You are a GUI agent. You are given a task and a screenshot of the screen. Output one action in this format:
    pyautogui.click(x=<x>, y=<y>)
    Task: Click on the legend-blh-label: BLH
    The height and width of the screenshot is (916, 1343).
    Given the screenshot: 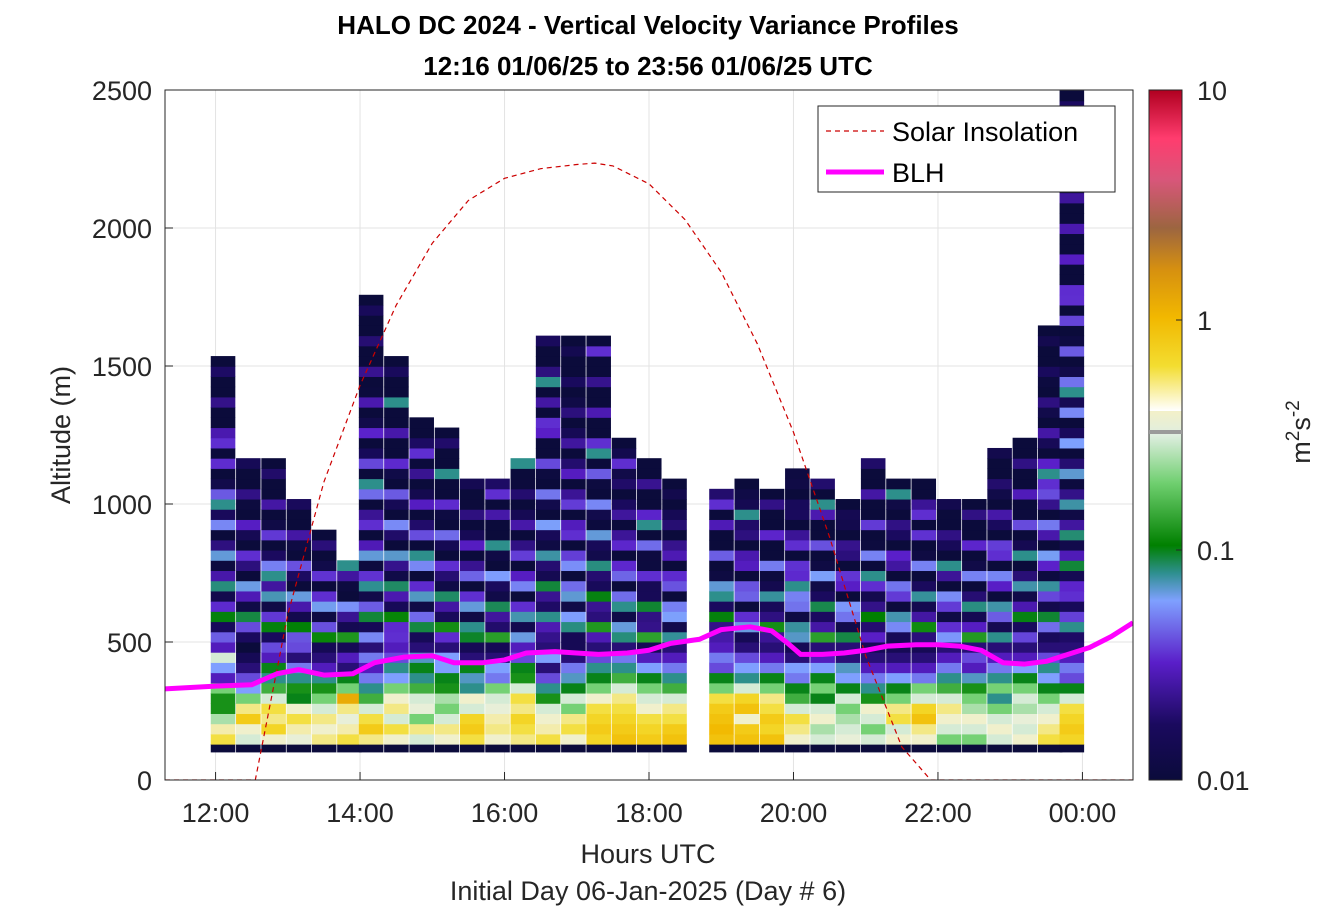 What is the action you would take?
    pyautogui.click(x=918, y=173)
    